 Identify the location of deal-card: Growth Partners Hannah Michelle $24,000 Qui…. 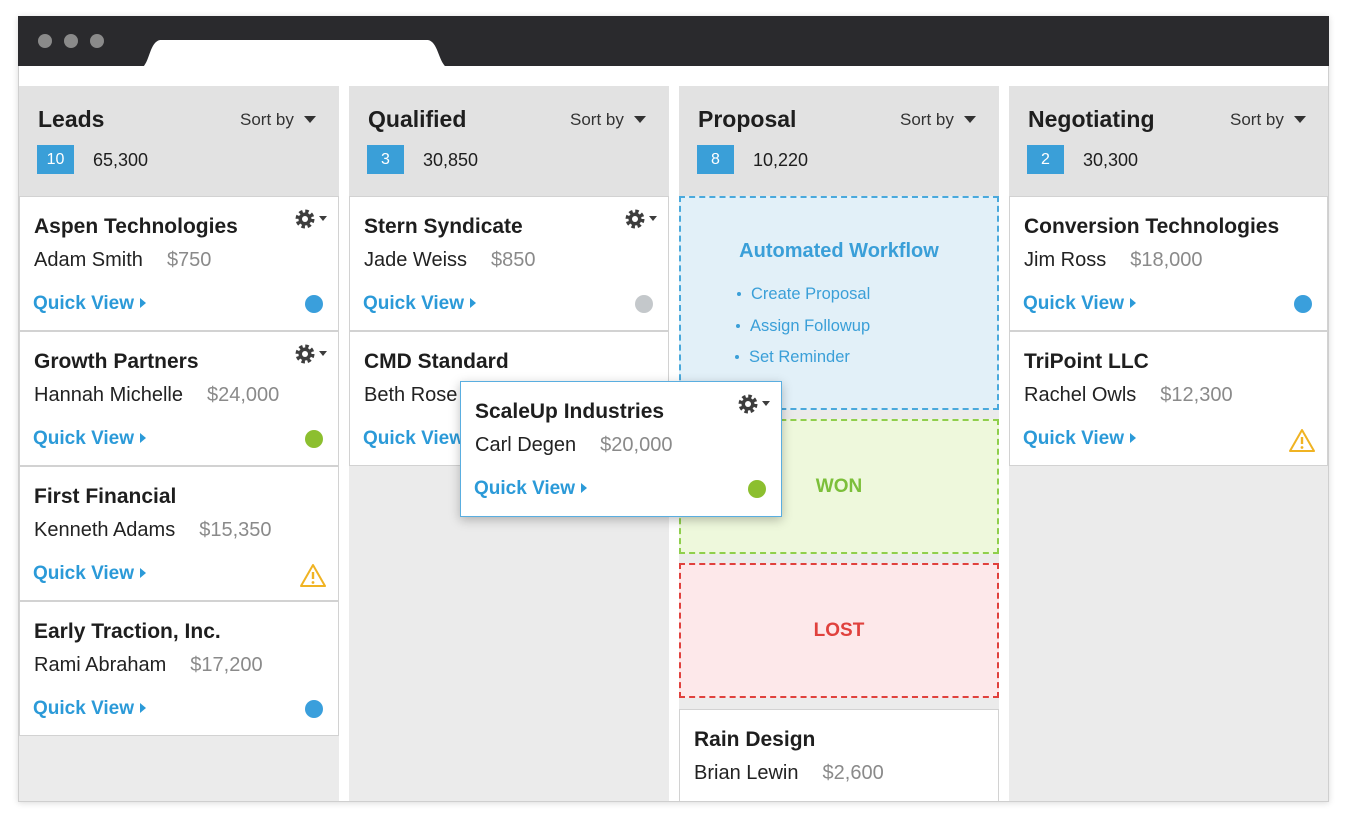
(179, 398).